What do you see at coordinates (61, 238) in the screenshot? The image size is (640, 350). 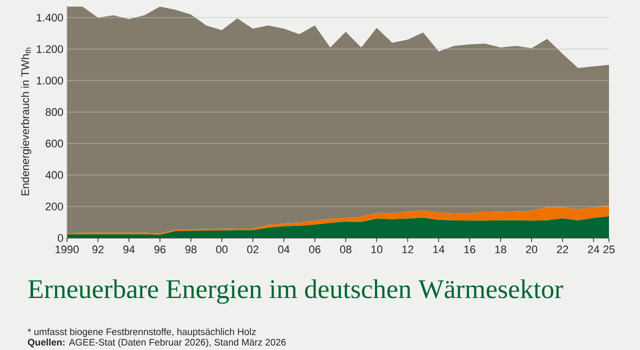 I see `y-tick-label: 0` at bounding box center [61, 238].